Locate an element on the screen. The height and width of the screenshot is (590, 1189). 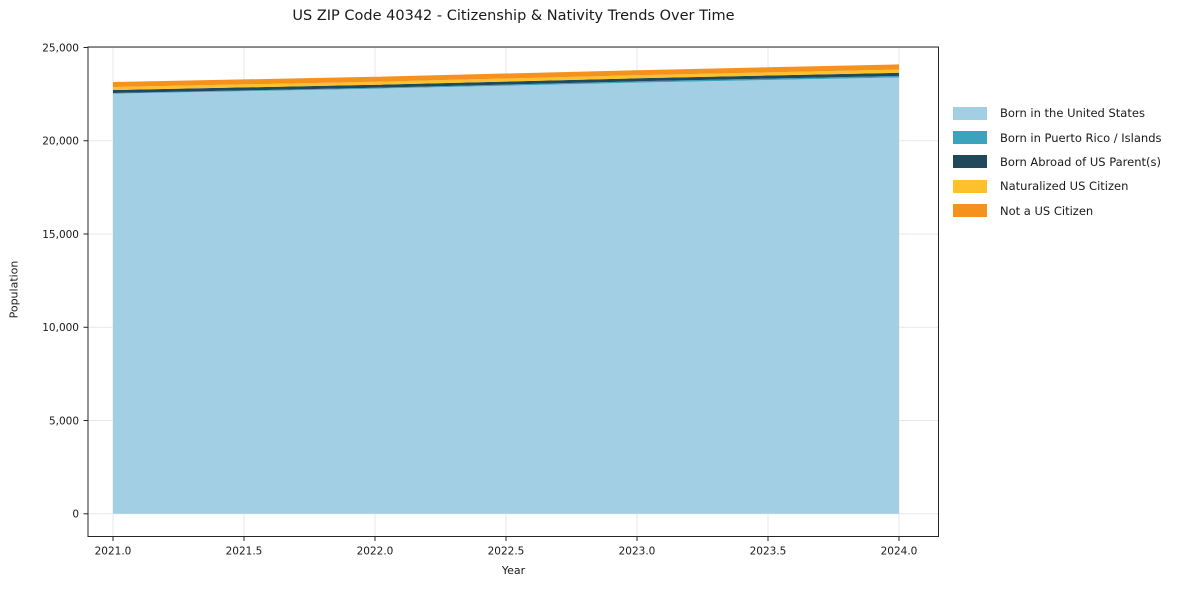
y-tick-label: 10,000 is located at coordinates (60, 328).